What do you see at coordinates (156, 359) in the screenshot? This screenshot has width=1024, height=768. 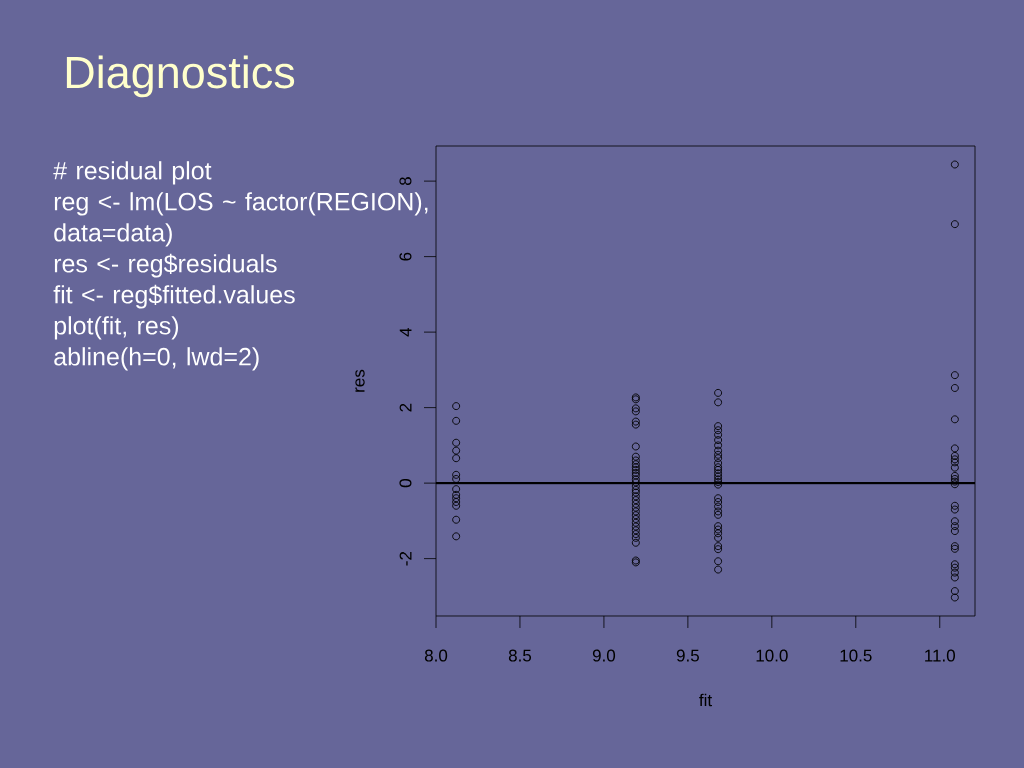 I see `text: abline(h=0, lwd=2)` at bounding box center [156, 359].